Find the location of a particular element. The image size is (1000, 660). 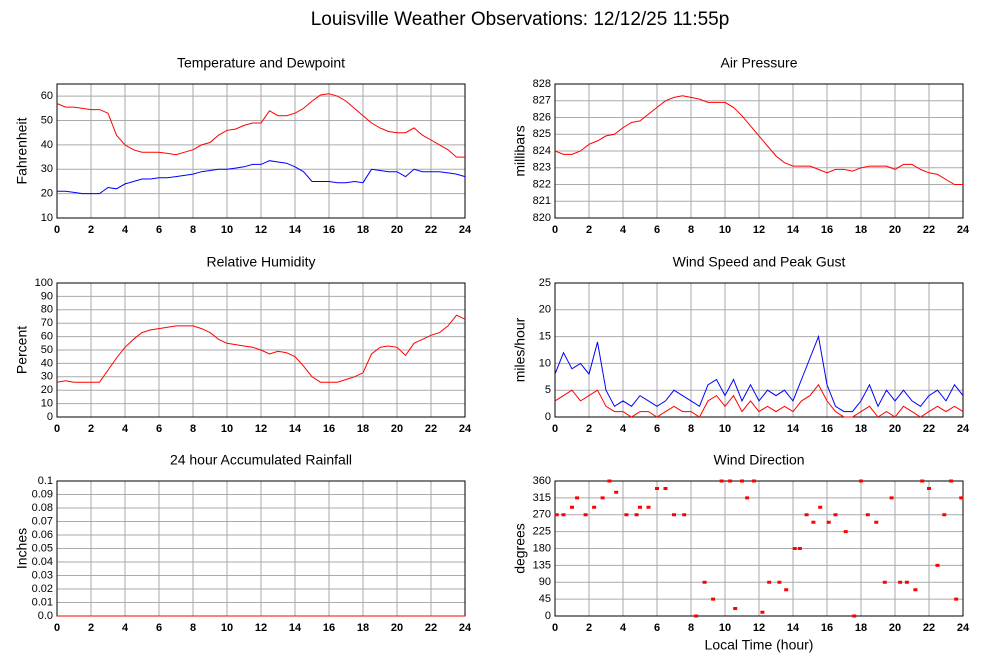

y-tick-label: 822 is located at coordinates (542, 184).